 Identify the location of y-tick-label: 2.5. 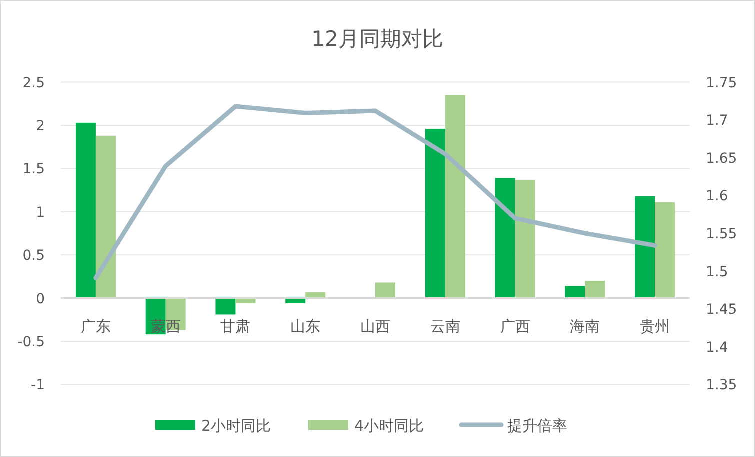
(33, 83).